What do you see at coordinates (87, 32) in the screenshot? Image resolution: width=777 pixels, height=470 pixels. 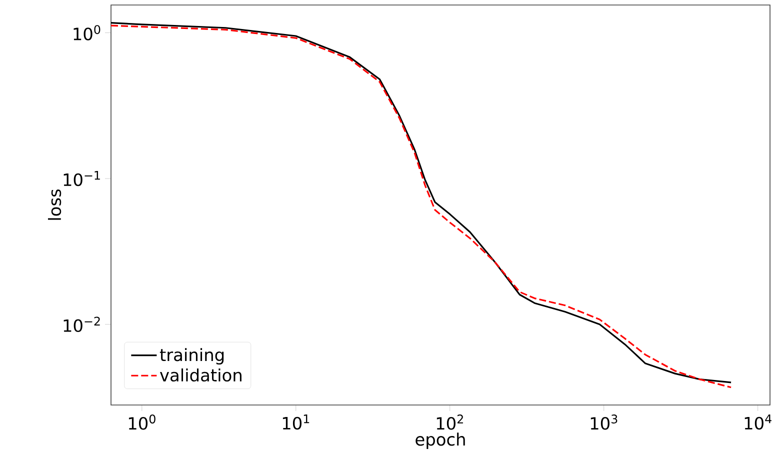 I see `y-tick-label: 10$^{0}$` at bounding box center [87, 32].